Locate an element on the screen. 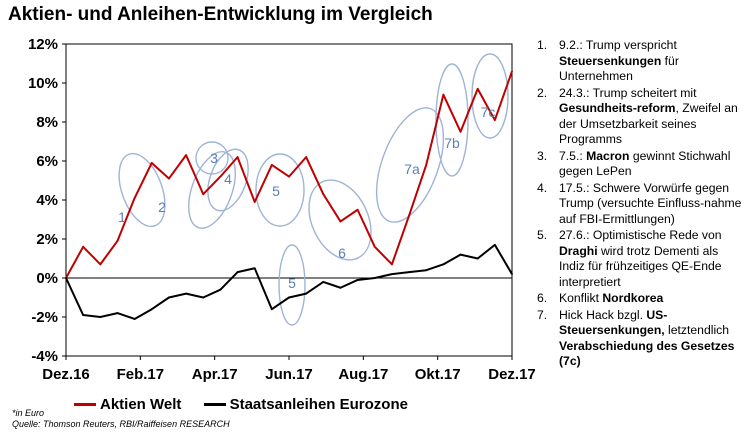 This screenshot has height=433, width=750. y-tick-label: 8% is located at coordinates (47, 122).